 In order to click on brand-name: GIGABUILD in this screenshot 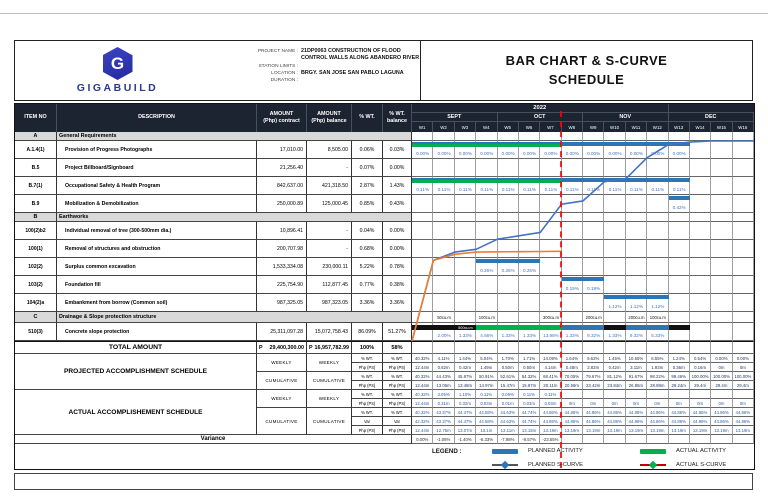, I will do `click(117, 88)`.